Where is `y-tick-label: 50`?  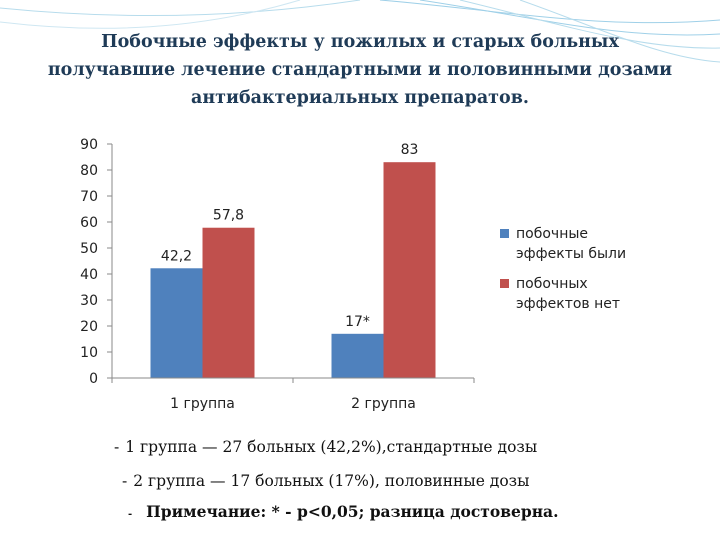 y-tick-label: 50 is located at coordinates (89, 249).